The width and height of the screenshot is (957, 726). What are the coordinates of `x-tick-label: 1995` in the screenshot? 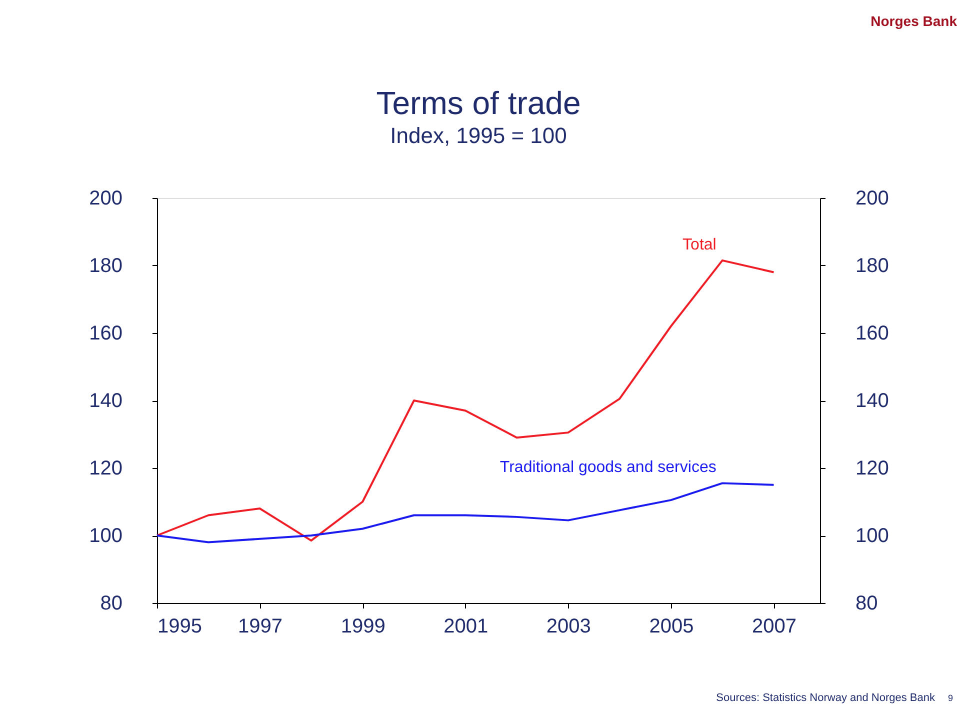 It's located at (180, 627).